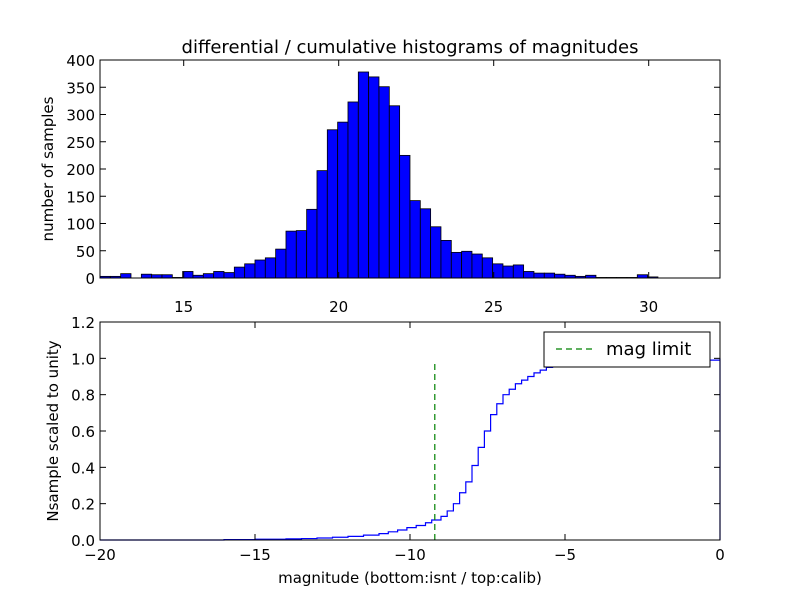 The width and height of the screenshot is (800, 600). Describe the element at coordinates (83, 541) in the screenshot. I see `y-tick-label: 0.0` at that location.